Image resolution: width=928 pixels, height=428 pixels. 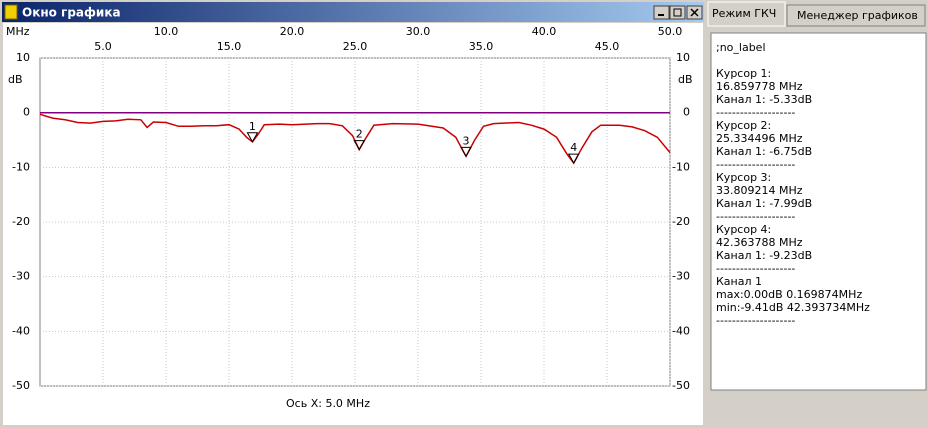 What do you see at coordinates (21, 221) in the screenshot?
I see `y-tick-label: -20` at bounding box center [21, 221].